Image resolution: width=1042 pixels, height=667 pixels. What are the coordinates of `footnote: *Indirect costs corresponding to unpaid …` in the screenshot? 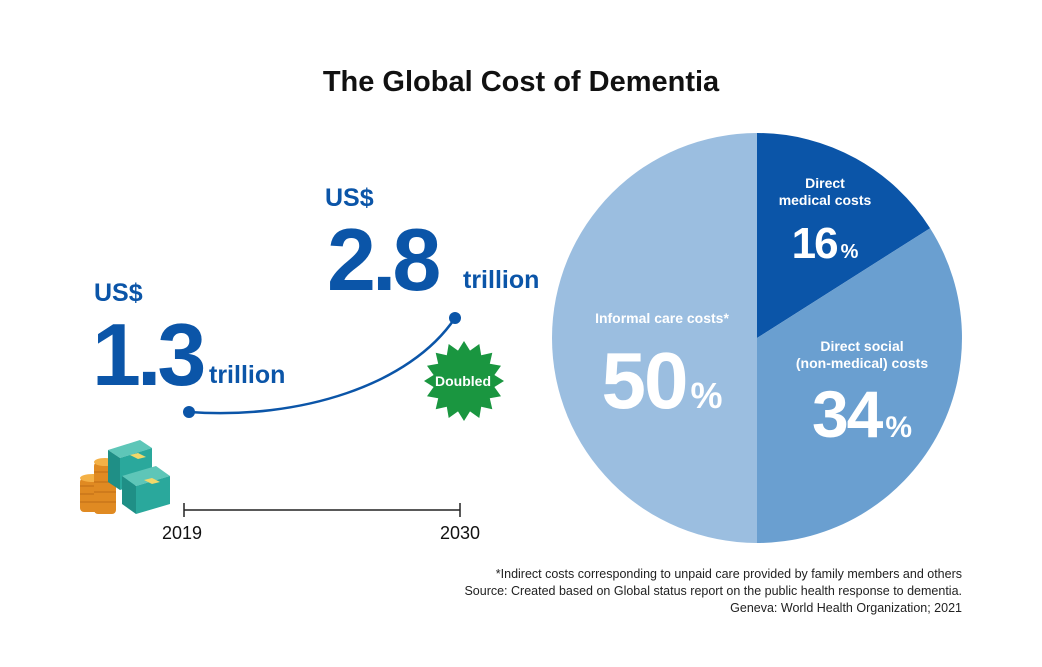 It's located at (713, 591).